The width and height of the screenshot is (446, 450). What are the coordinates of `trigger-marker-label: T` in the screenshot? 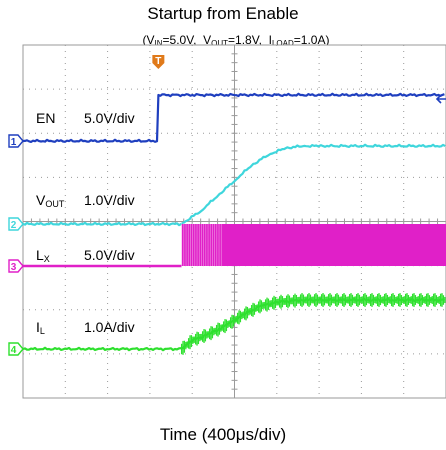 It's located at (158, 61).